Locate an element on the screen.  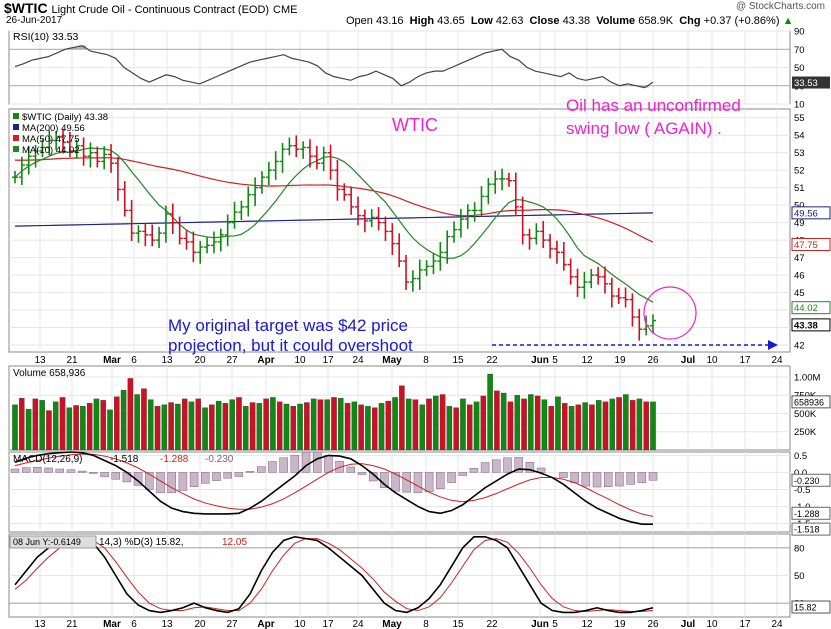
bottom-x-tick-label: 6 is located at coordinates (134, 624).